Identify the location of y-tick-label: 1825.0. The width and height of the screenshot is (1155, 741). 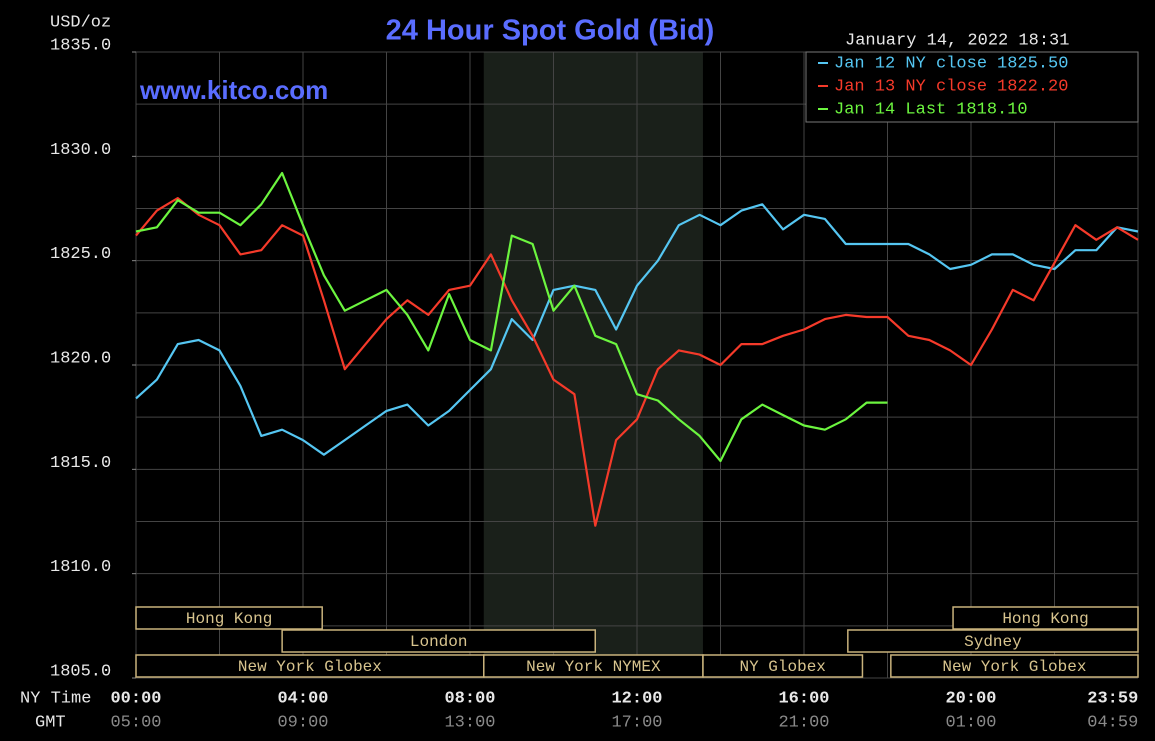
(80, 254).